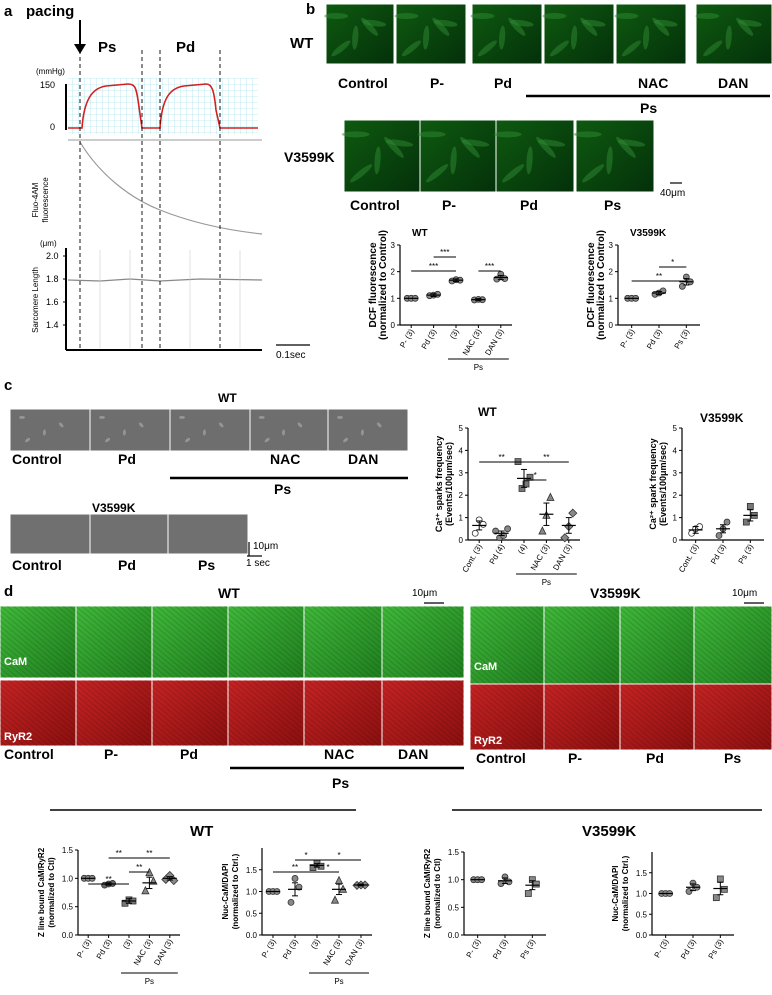  I want to click on d-wt-lbl-control: Control, so click(29, 754).